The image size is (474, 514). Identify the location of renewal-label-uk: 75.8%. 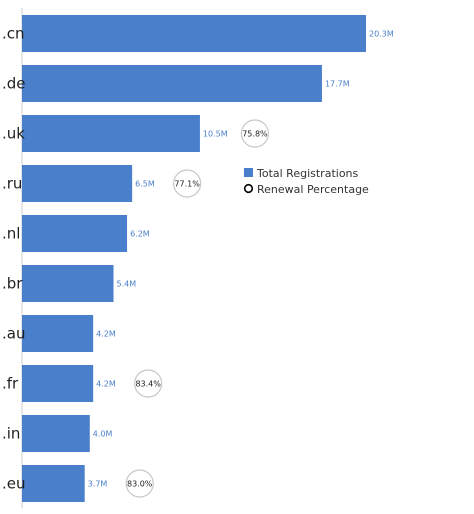
(255, 134).